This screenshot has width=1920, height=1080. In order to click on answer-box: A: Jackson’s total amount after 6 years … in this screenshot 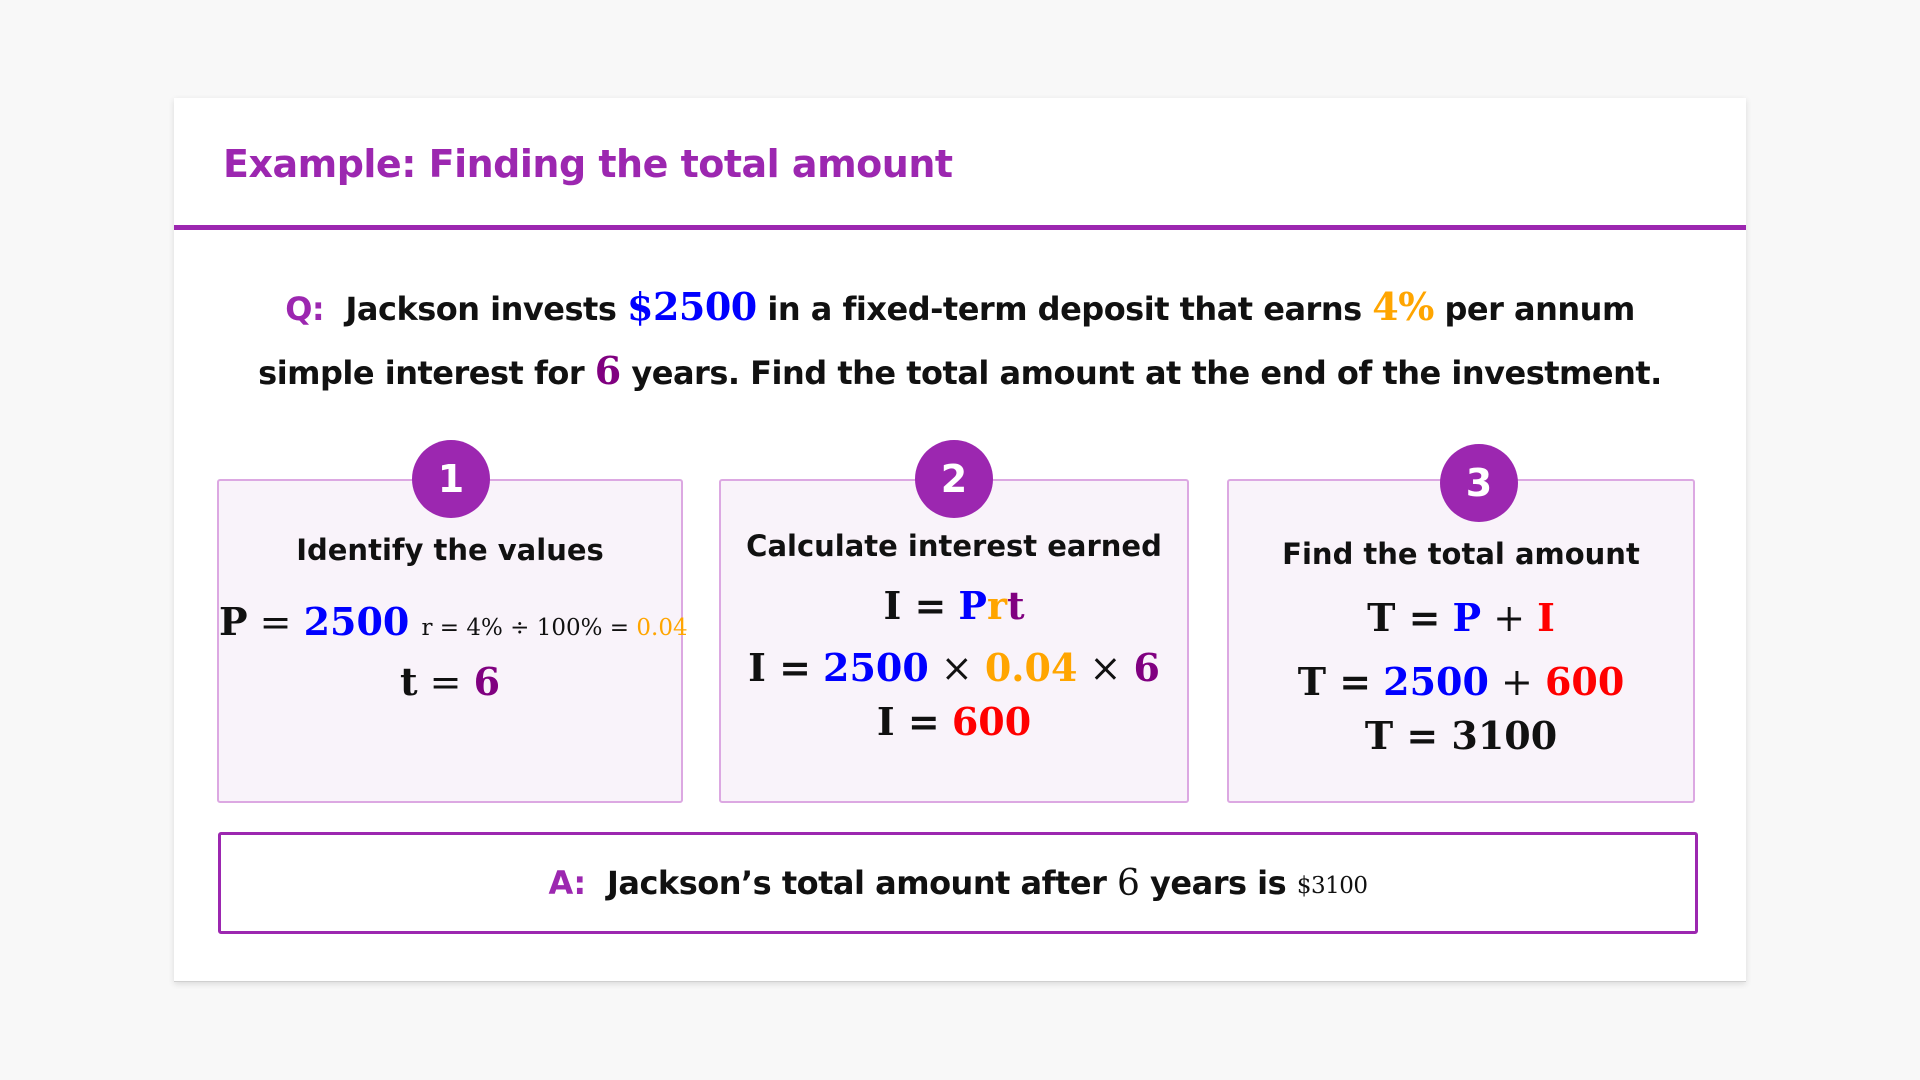, I will do `click(958, 883)`.